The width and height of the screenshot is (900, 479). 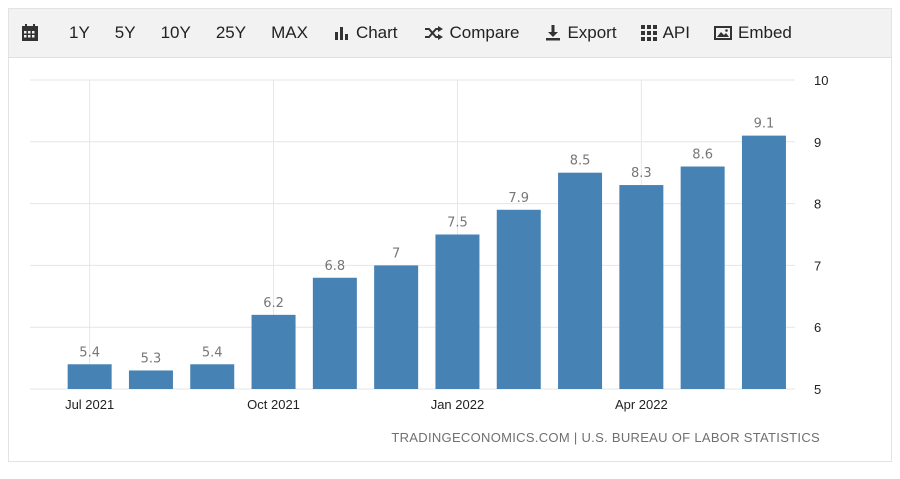 I want to click on compare-label: Compare, so click(x=484, y=32).